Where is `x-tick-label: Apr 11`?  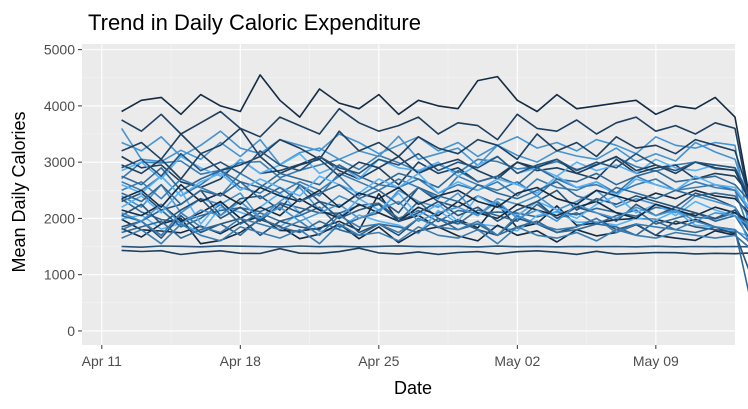
x-tick-label: Apr 11 is located at coordinates (102, 361).